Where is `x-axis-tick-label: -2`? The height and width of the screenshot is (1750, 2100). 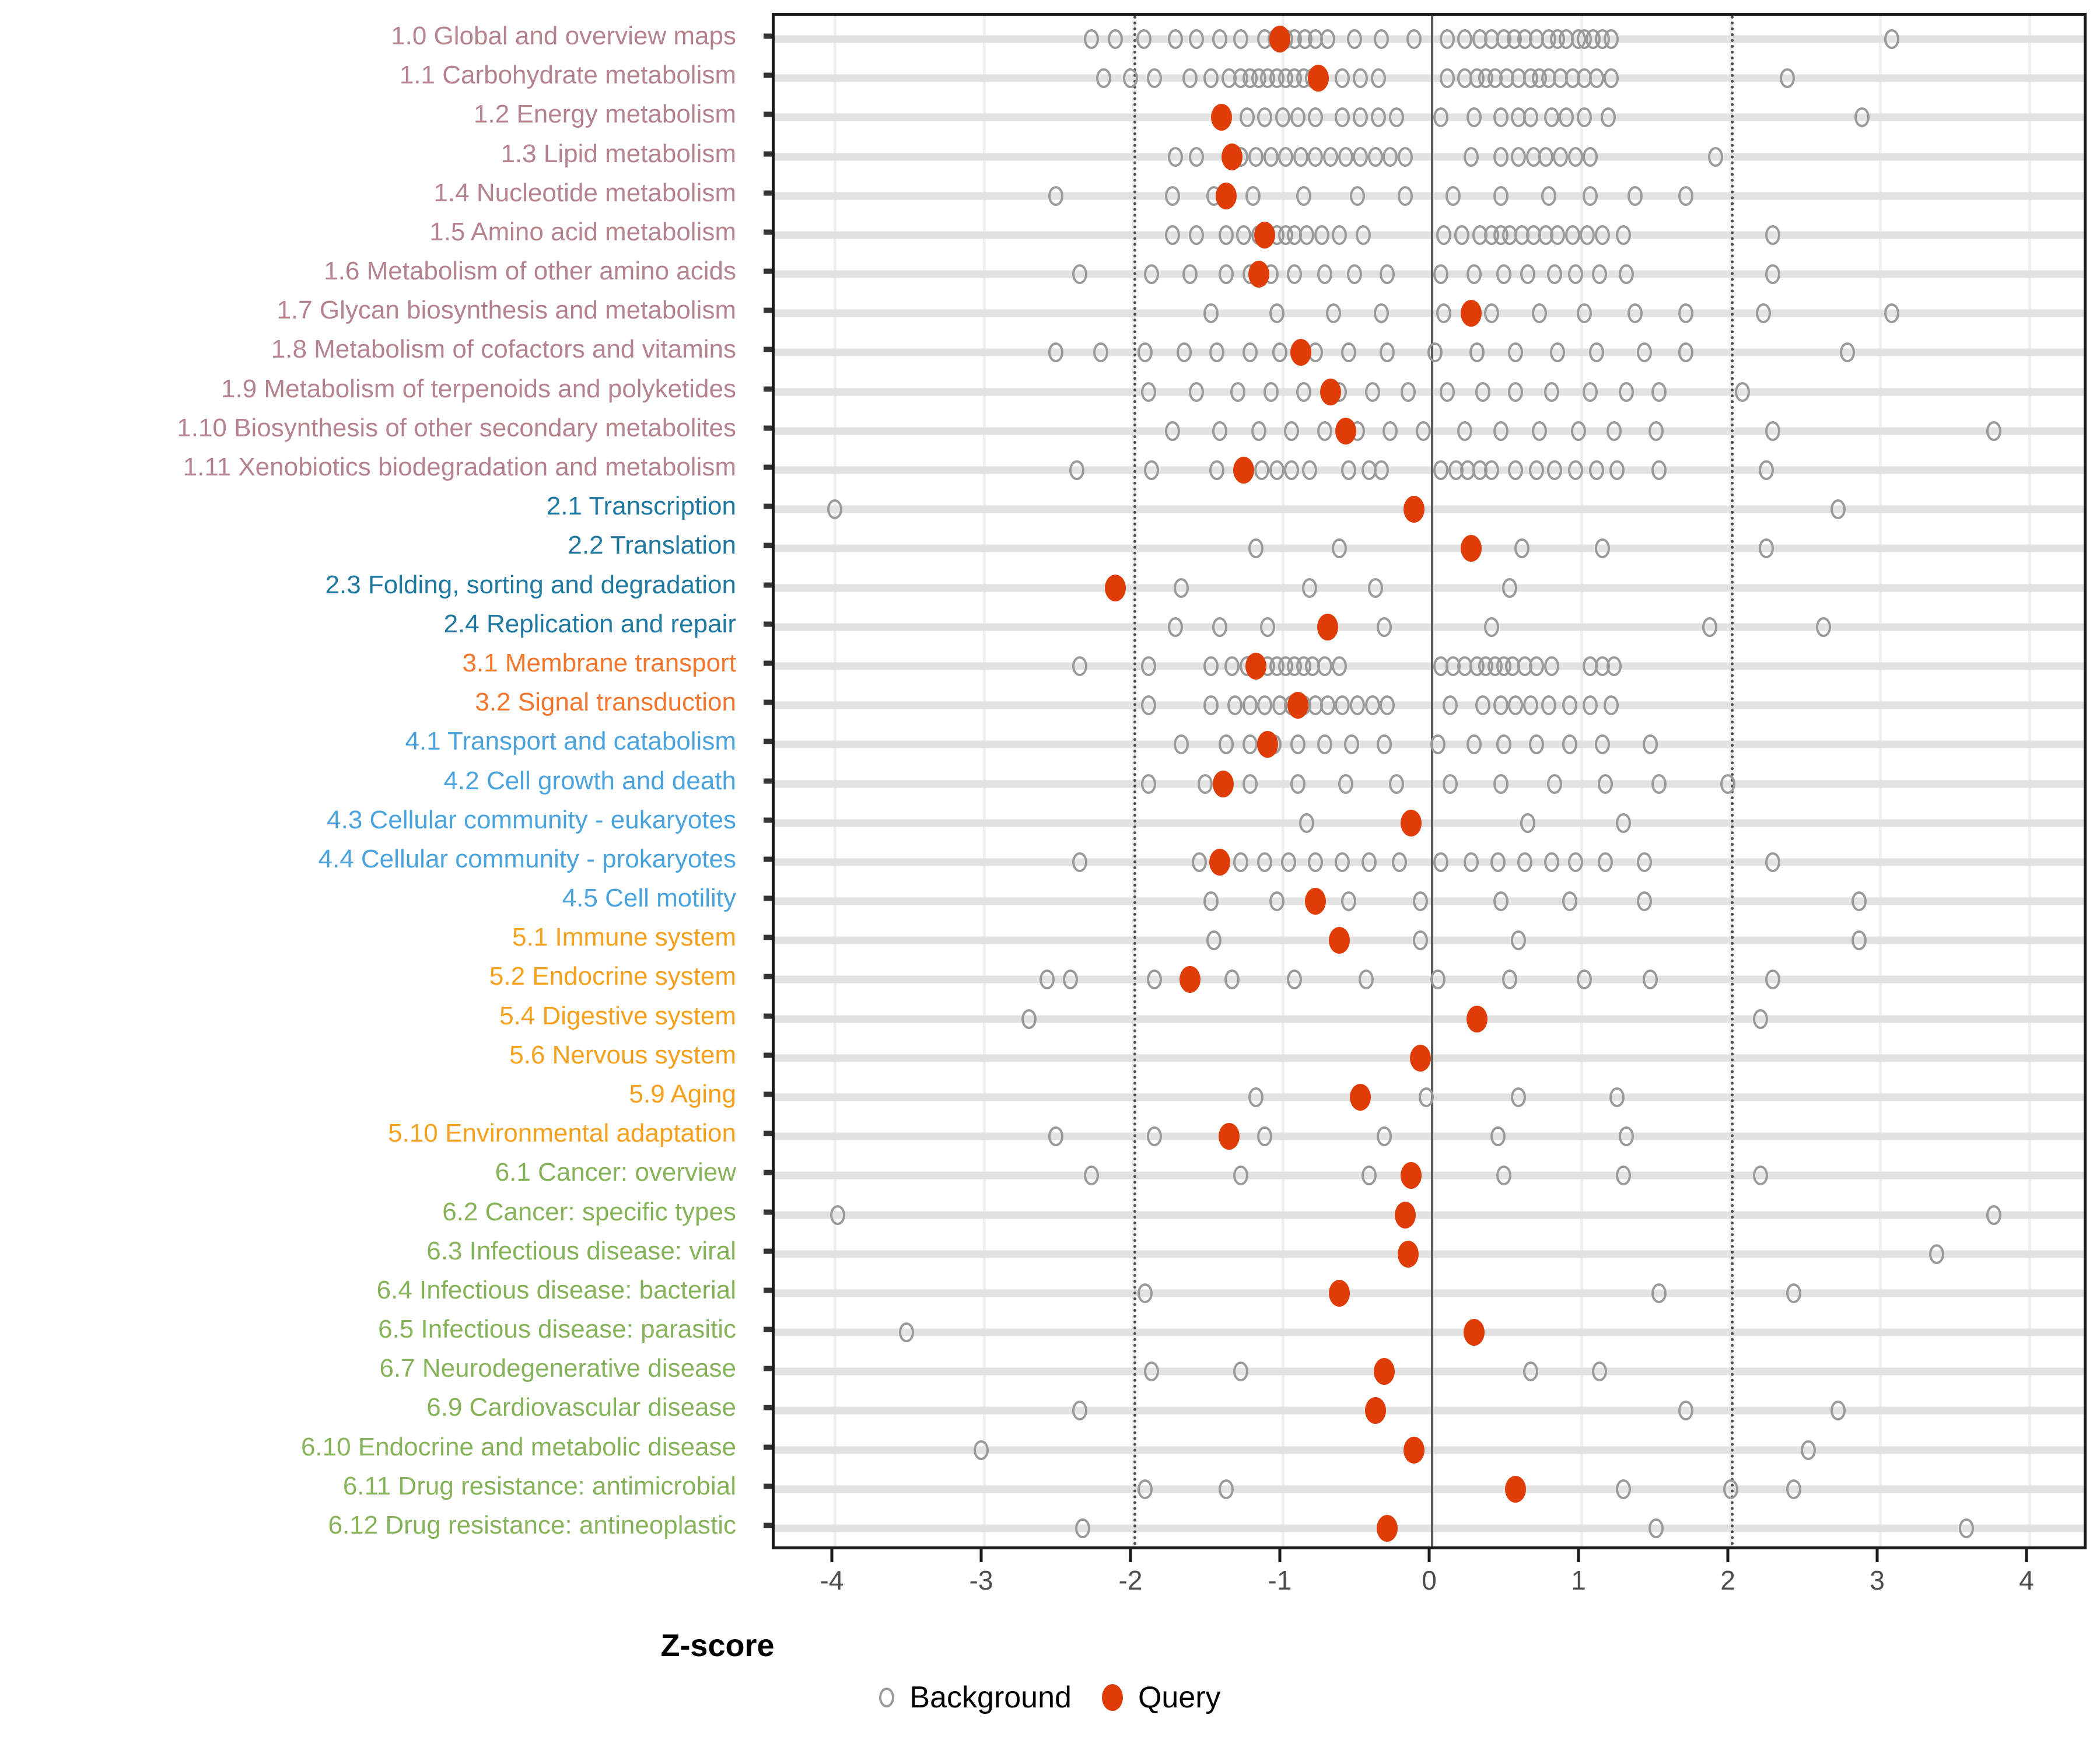
x-axis-tick-label: -2 is located at coordinates (1130, 1580).